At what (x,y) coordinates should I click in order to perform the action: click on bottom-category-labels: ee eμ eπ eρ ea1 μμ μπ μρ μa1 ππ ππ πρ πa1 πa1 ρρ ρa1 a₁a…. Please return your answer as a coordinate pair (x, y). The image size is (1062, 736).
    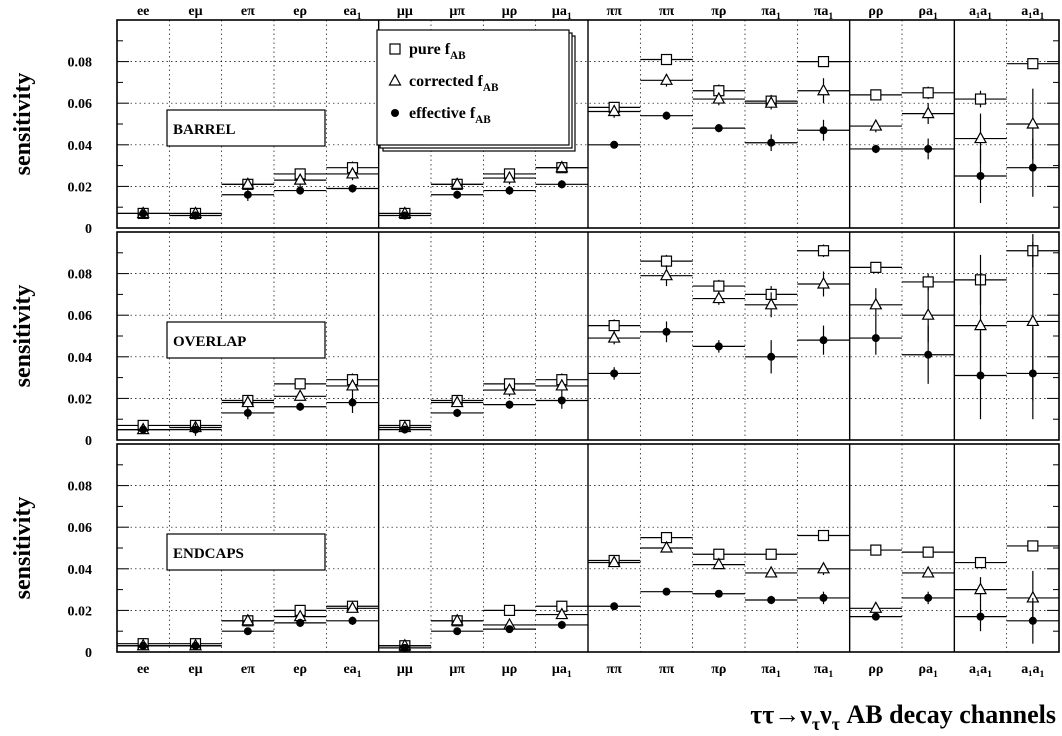
    Looking at the image, I should click on (591, 671).